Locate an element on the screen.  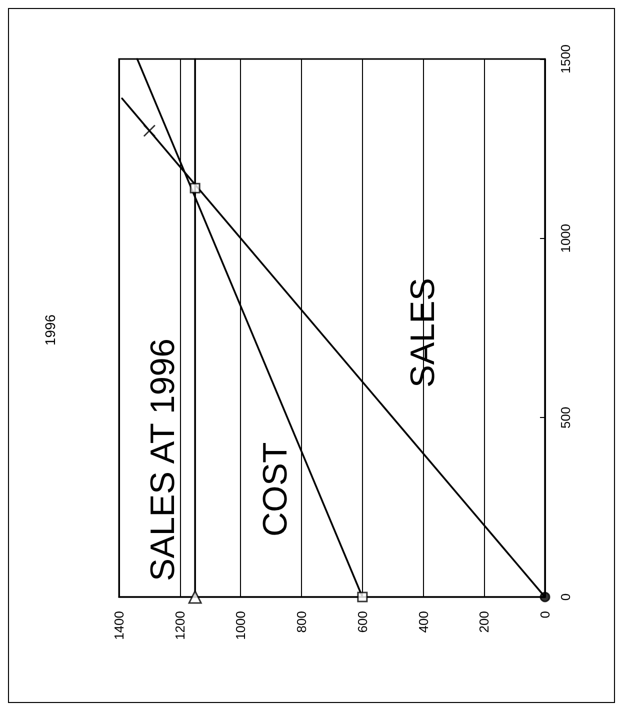
x-tick-label: 1000 is located at coordinates (240, 625).